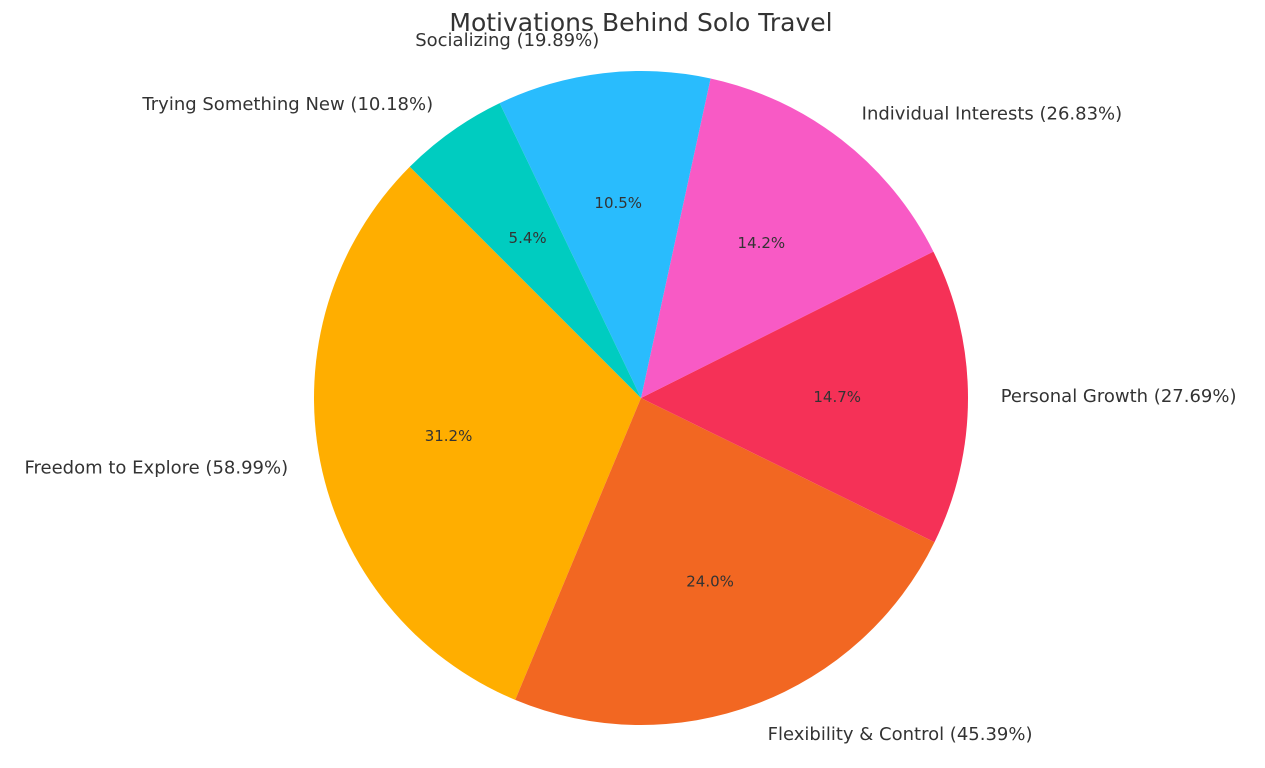  What do you see at coordinates (837, 397) in the screenshot?
I see `slice-percent-label: 14.7%` at bounding box center [837, 397].